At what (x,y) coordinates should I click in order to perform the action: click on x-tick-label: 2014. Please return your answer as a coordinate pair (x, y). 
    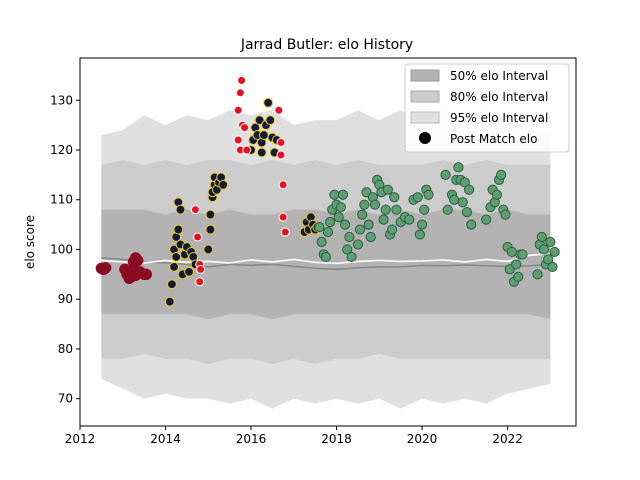
    Looking at the image, I should click on (165, 439).